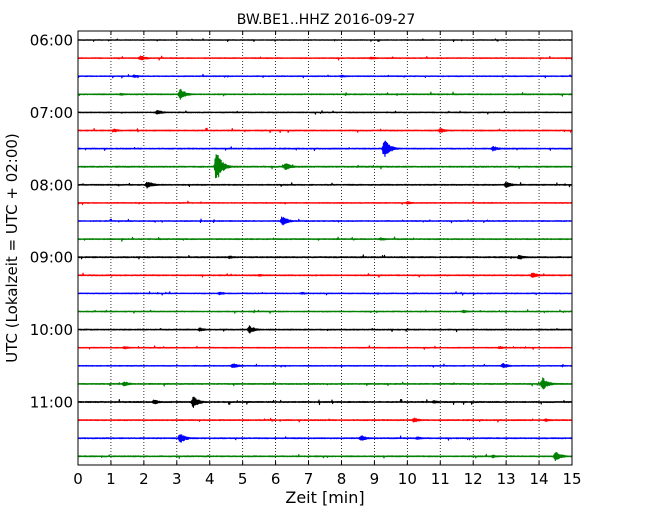 This screenshot has height=520, width=650. Describe the element at coordinates (324, 497) in the screenshot. I see `x-axis-label: Zeit [min]` at that location.